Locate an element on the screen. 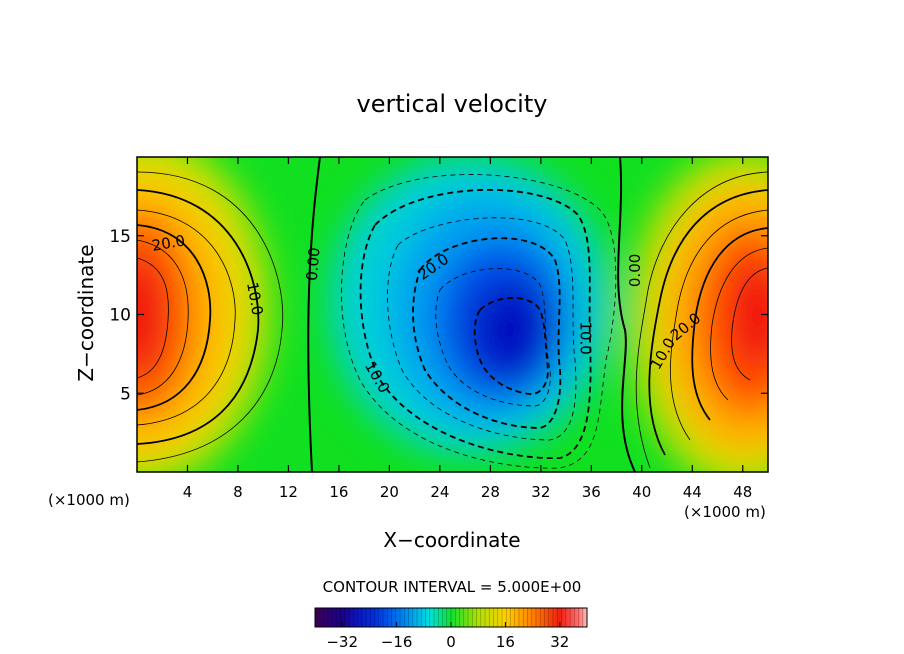 The image size is (904, 654). colorbar-tick-label: −16 is located at coordinates (397, 642).